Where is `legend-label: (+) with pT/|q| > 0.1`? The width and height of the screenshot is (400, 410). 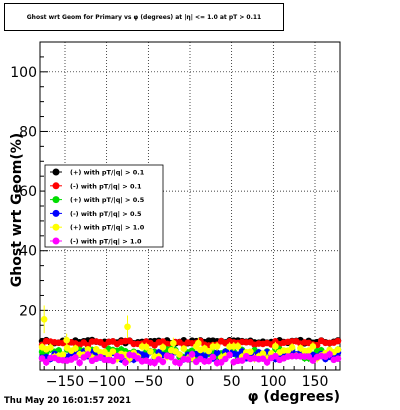
legend-label: (+) with pT/|q| > 0.1 is located at coordinates (107, 173).